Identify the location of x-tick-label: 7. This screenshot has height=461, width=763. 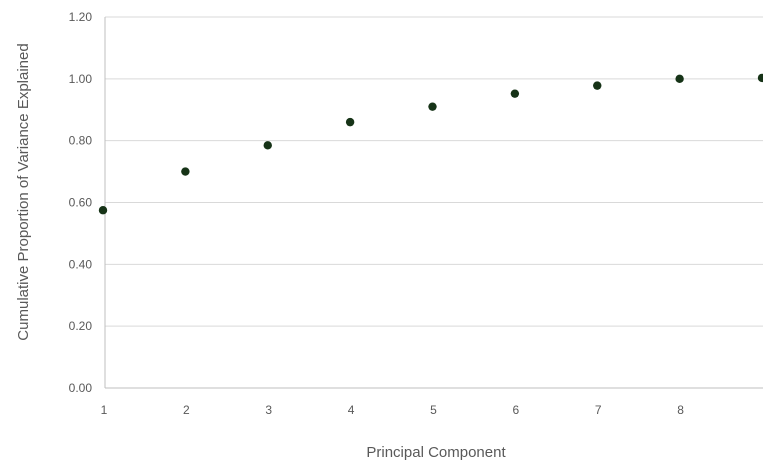
(598, 410).